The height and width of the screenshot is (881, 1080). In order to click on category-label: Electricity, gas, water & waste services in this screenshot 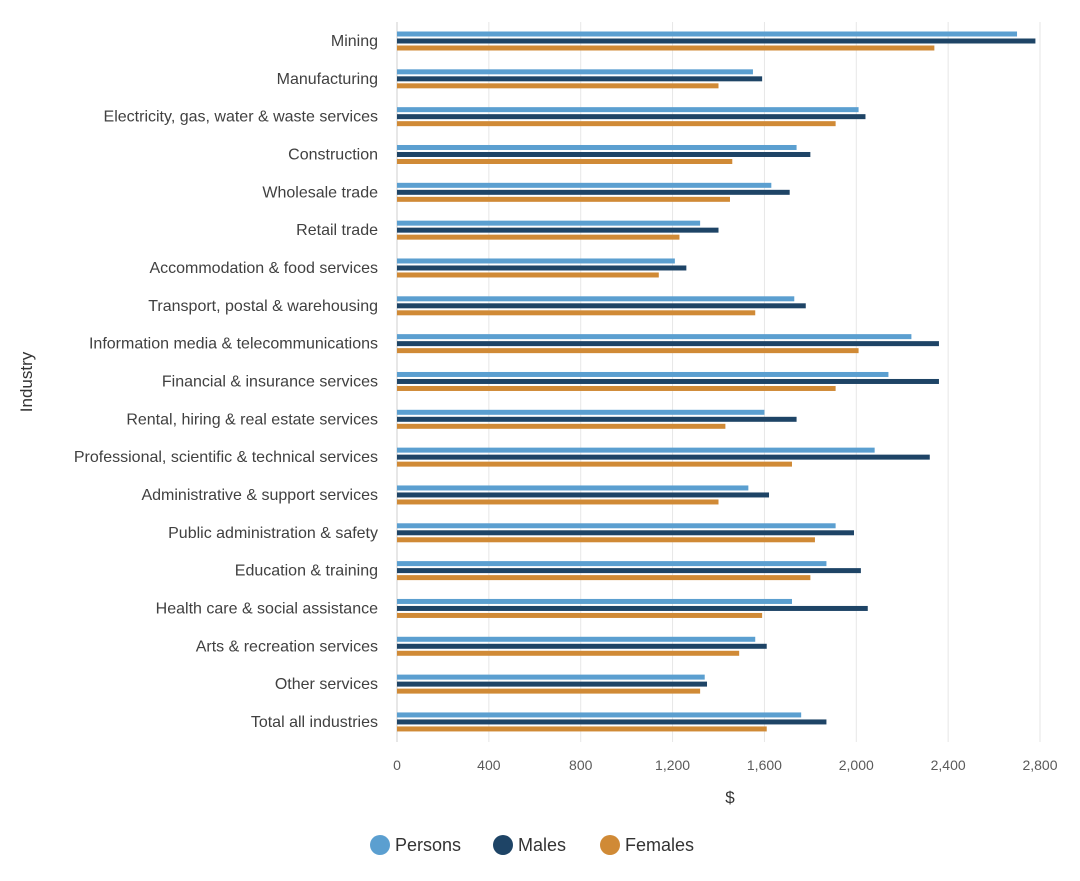, I will do `click(241, 117)`.